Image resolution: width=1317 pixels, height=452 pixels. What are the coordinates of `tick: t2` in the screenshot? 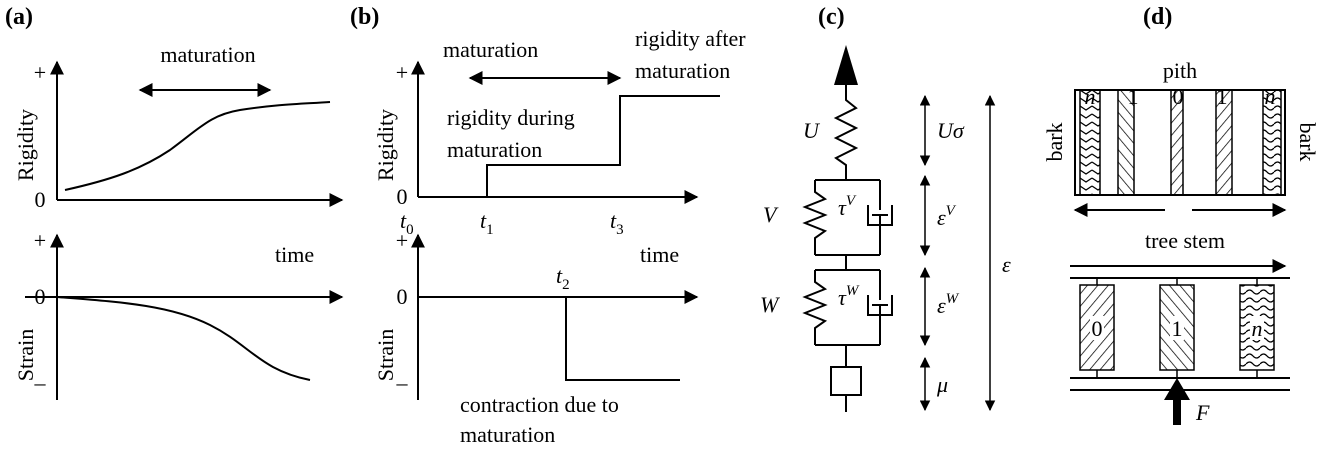 It's located at (563, 278).